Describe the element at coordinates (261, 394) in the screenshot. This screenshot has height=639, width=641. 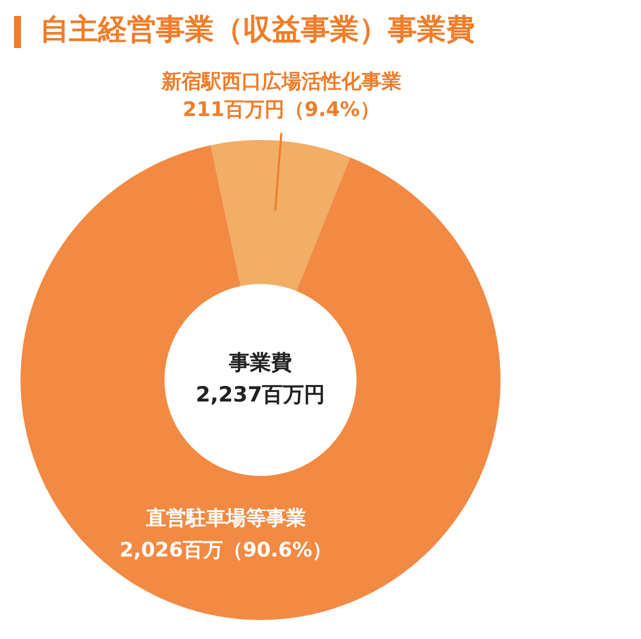
I see `text: 2,237百万円` at that location.